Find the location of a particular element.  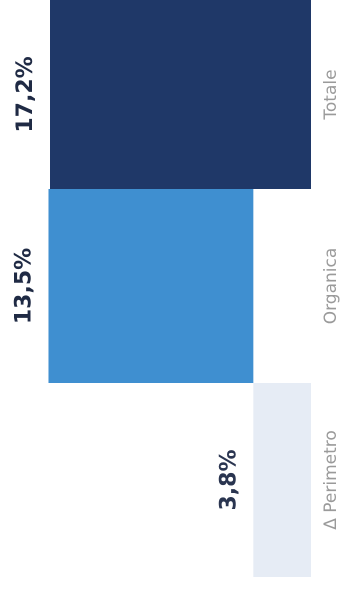

category-label-1: Δ Perimetro is located at coordinates (331, 480).